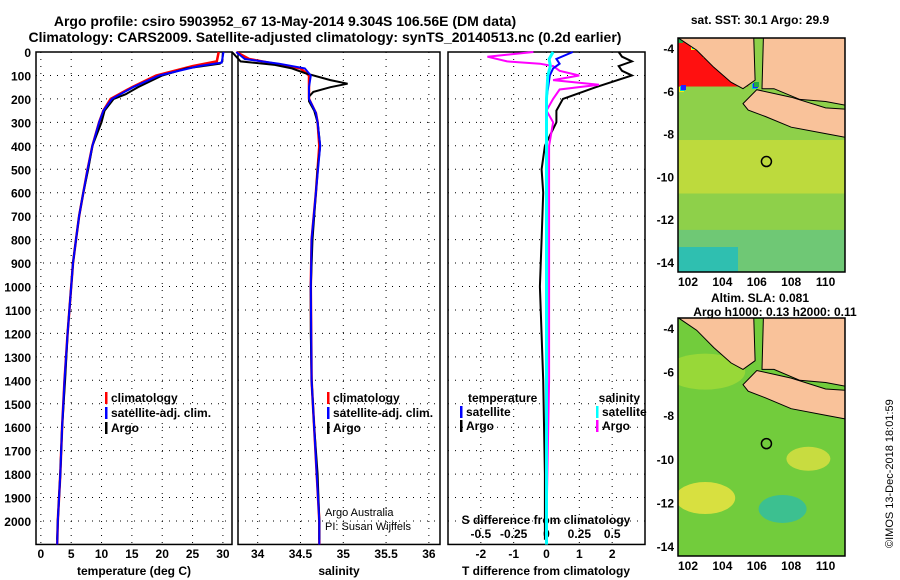 The image size is (900, 580). Describe the element at coordinates (793, 394) in the screenshot. I see `sla-land-java` at that location.